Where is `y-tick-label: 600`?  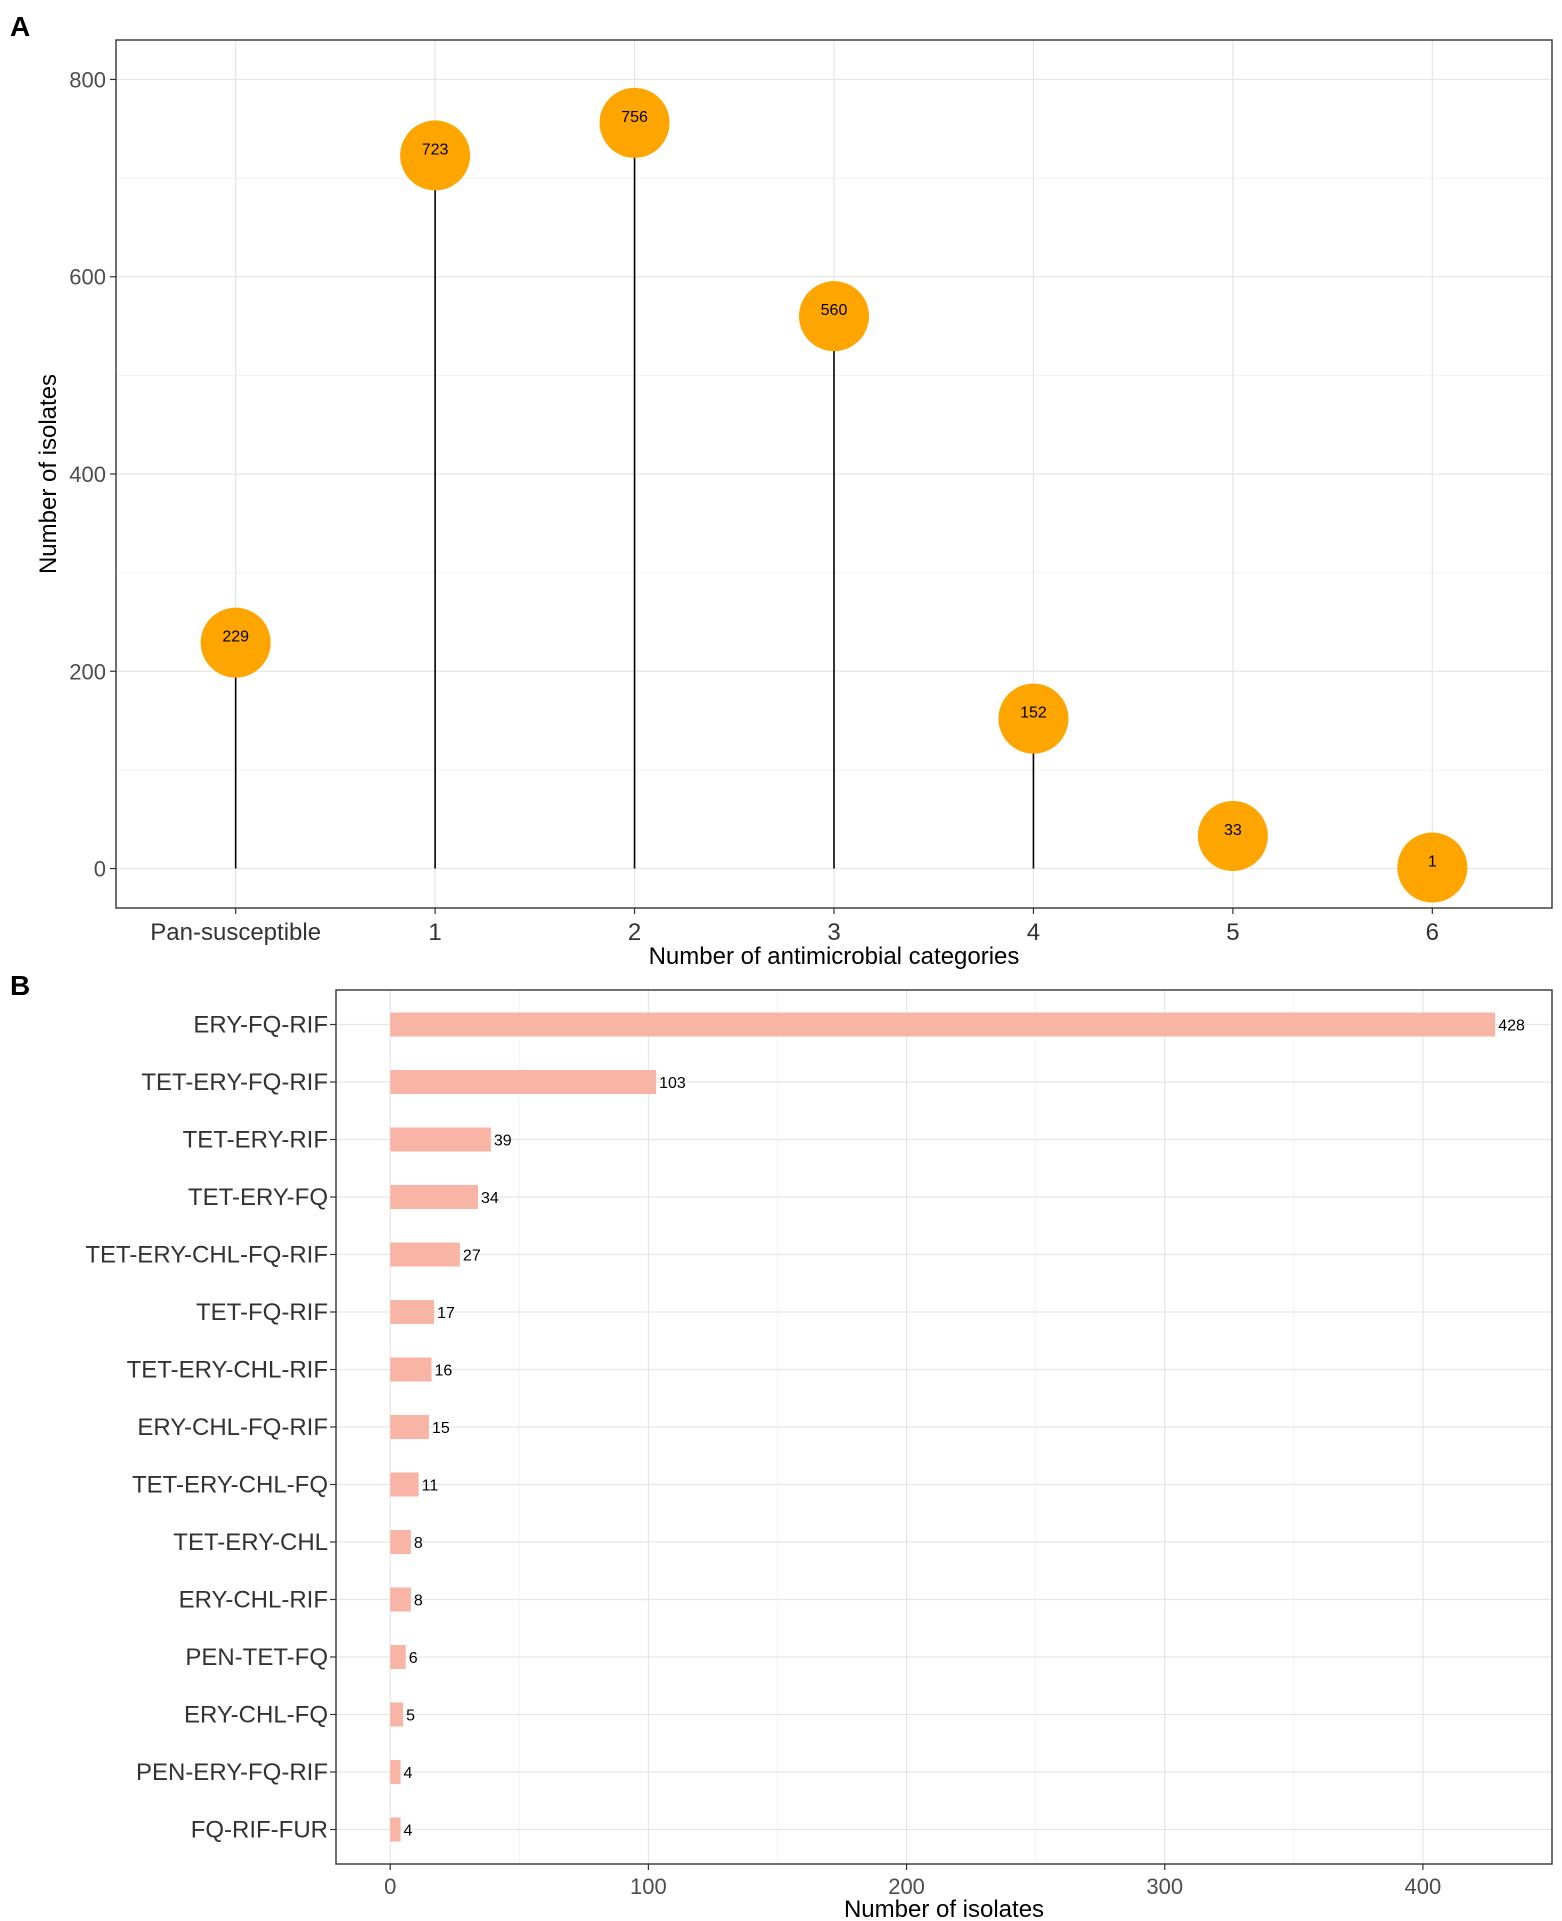
y-tick-label: 600 is located at coordinates (87, 277).